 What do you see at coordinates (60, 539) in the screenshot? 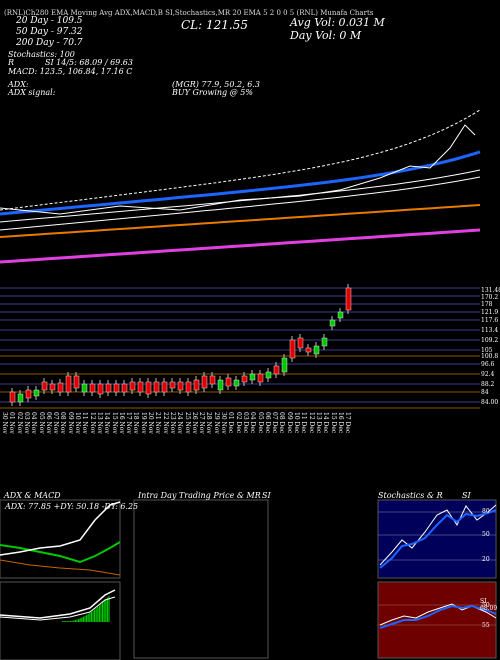
I see `adx-panel-frame` at bounding box center [60, 539].